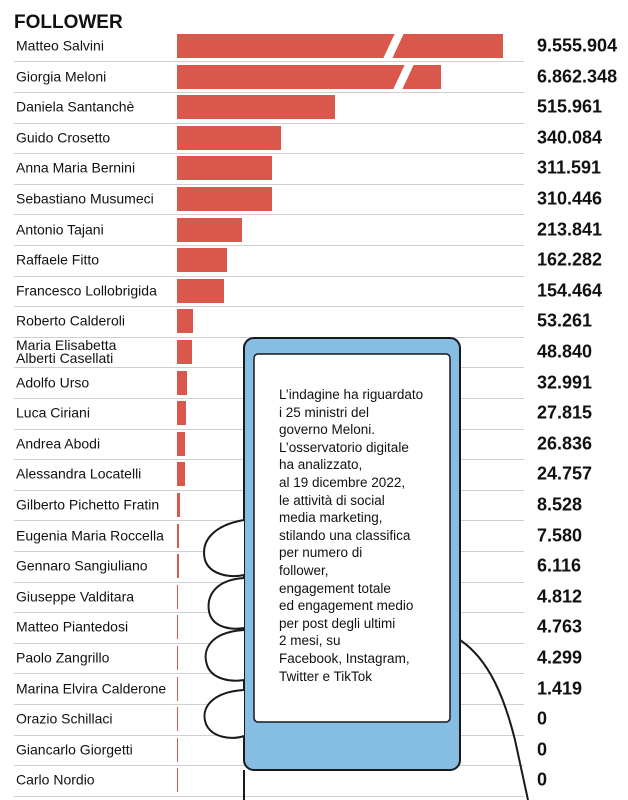 This screenshot has width=628, height=800. I want to click on annotation-line: i 25 ministri del, so click(324, 412).